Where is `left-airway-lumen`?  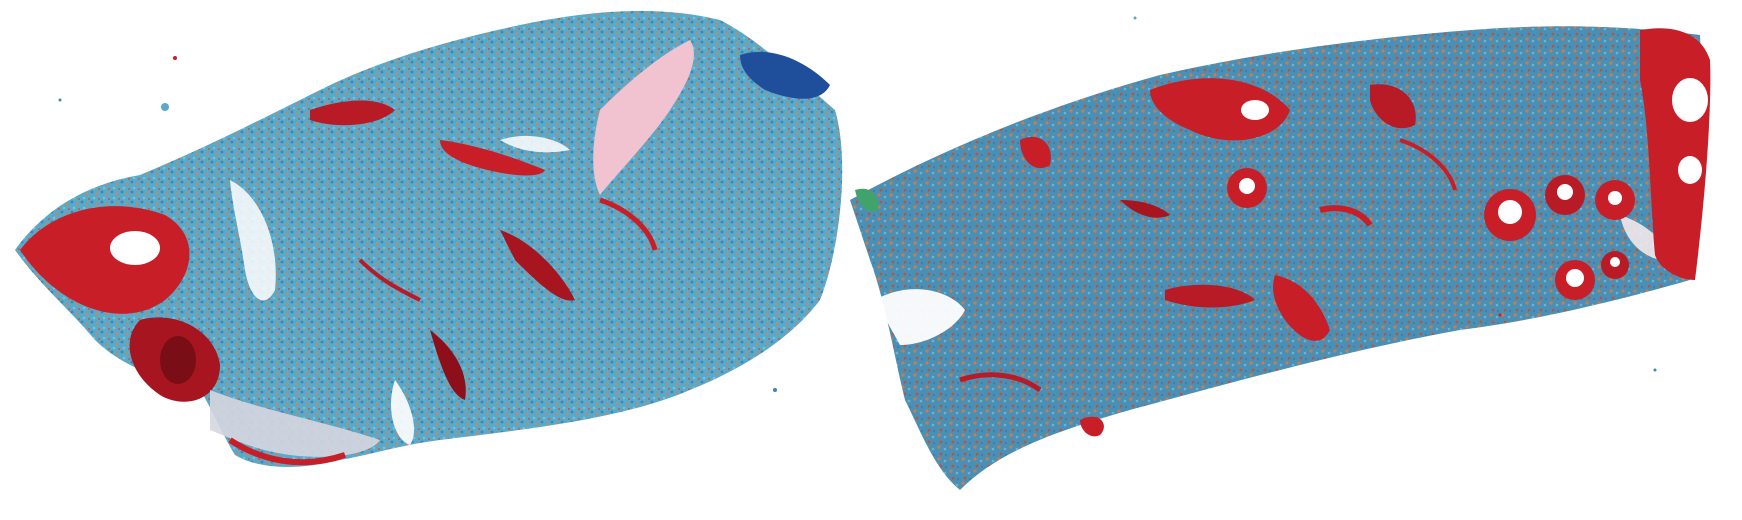
left-airway-lumen is located at coordinates (135, 248).